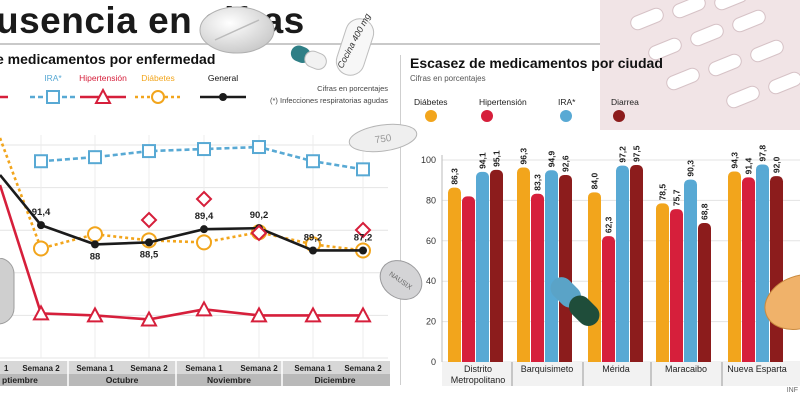 Image resolution: width=800 pixels, height=400 pixels. Describe the element at coordinates (363, 368) in the screenshot. I see `week-label-7: Semana 2` at that location.